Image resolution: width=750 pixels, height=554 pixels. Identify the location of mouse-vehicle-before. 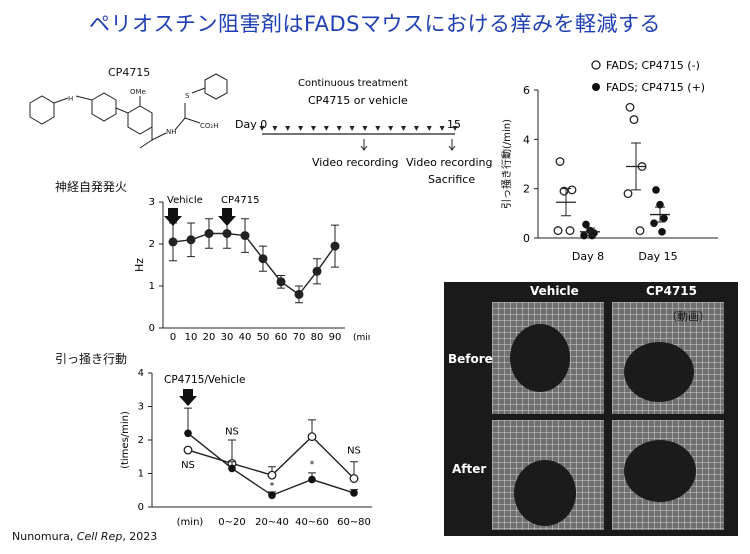
(540, 358).